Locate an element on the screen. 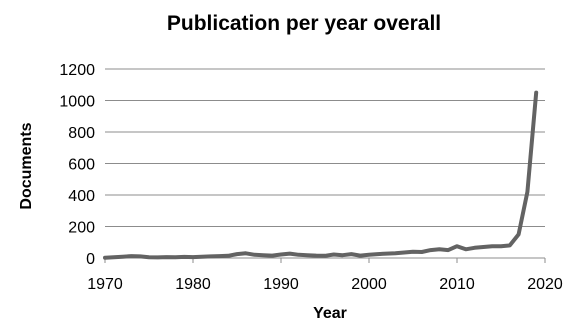  x-tick-label-1970: 1970 is located at coordinates (105, 284).